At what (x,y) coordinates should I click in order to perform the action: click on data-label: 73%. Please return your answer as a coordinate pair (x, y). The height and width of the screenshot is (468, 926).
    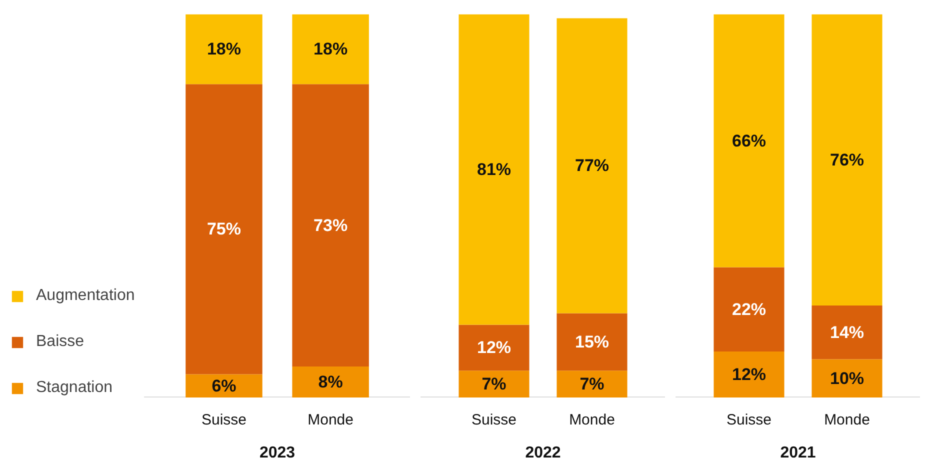
    Looking at the image, I should click on (331, 225).